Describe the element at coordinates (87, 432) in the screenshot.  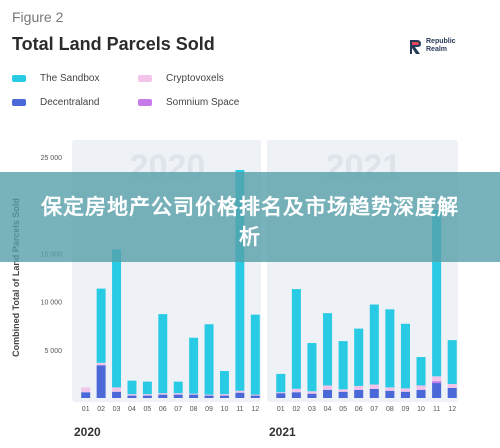
I see `year-label-2020: 2020` at that location.